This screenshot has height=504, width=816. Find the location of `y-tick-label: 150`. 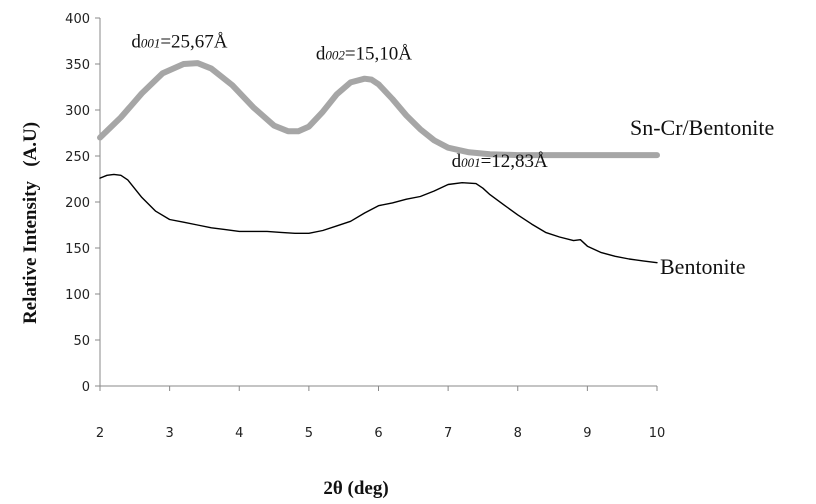

y-tick-label: 150 is located at coordinates (77, 249).